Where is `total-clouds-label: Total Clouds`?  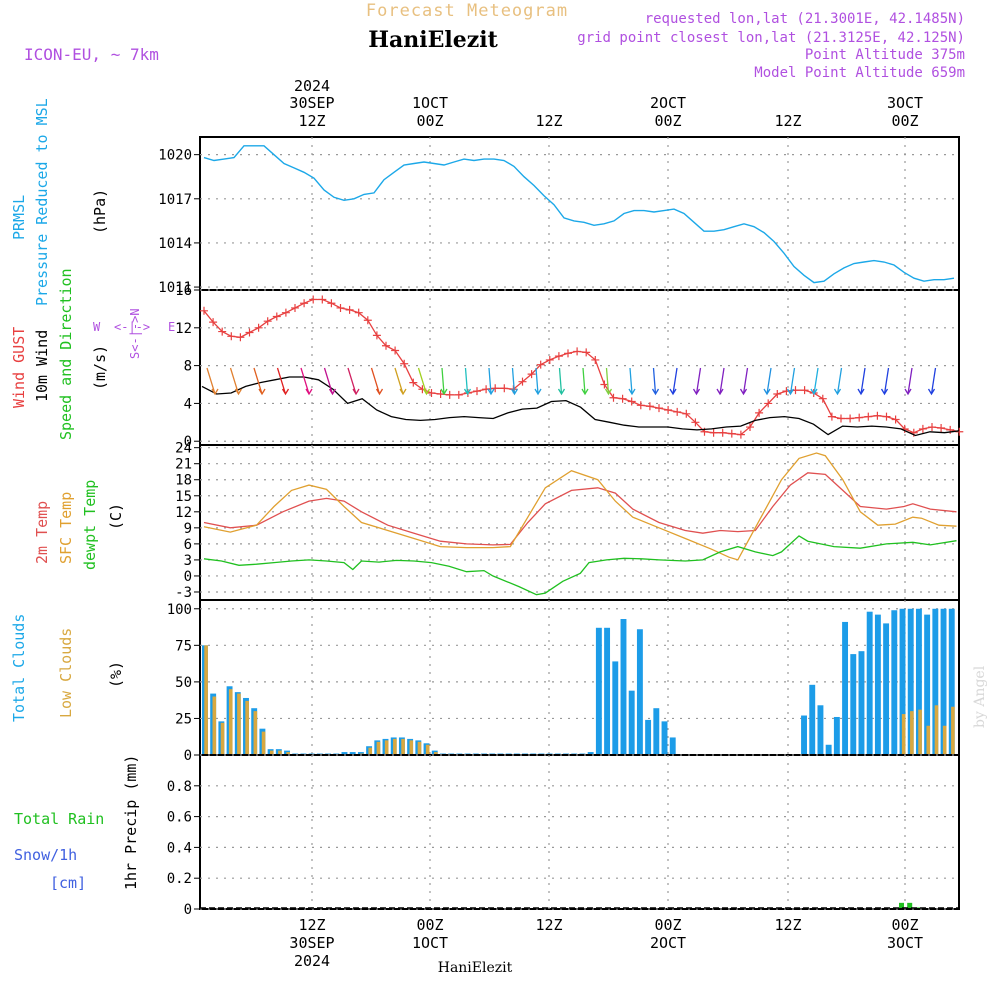
total-clouds-label: Total Clouds is located at coordinates (19, 668).